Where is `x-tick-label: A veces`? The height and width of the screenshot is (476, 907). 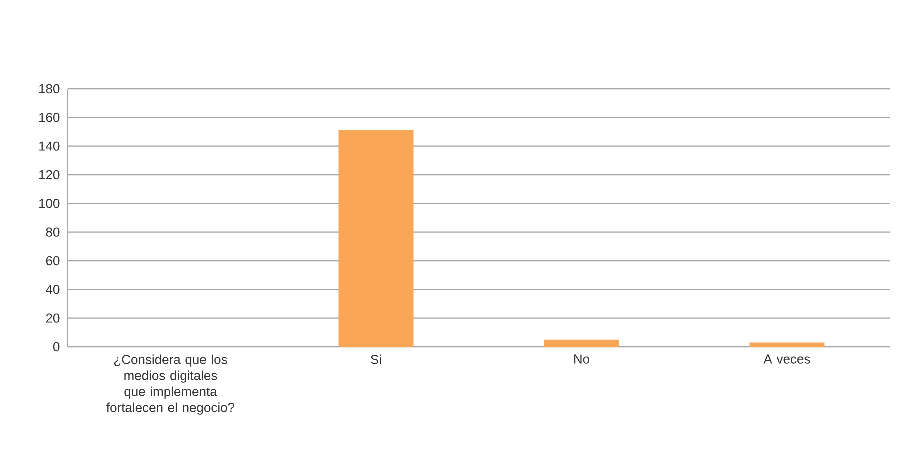
x-tick-label: A veces is located at coordinates (787, 359).